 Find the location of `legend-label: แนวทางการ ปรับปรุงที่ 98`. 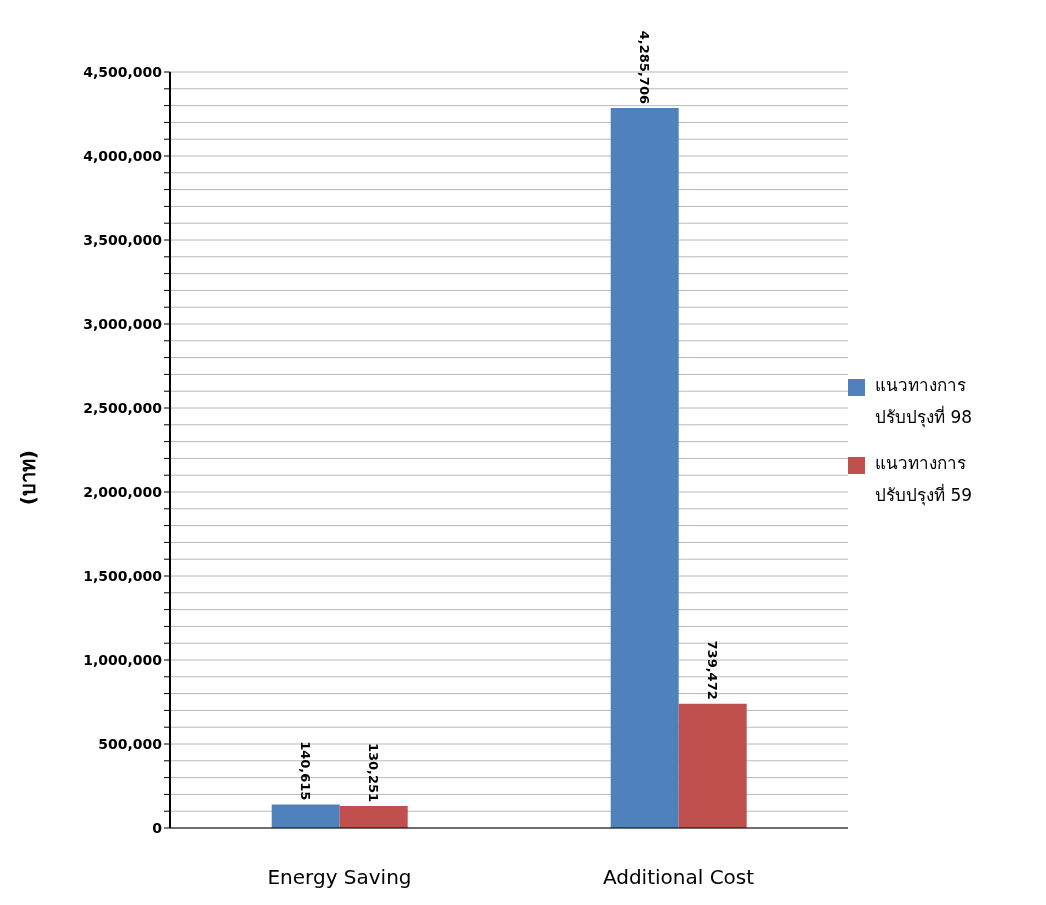

legend-label: แนวทางการ ปรับปรุงที่ 98 is located at coordinates (924, 402).